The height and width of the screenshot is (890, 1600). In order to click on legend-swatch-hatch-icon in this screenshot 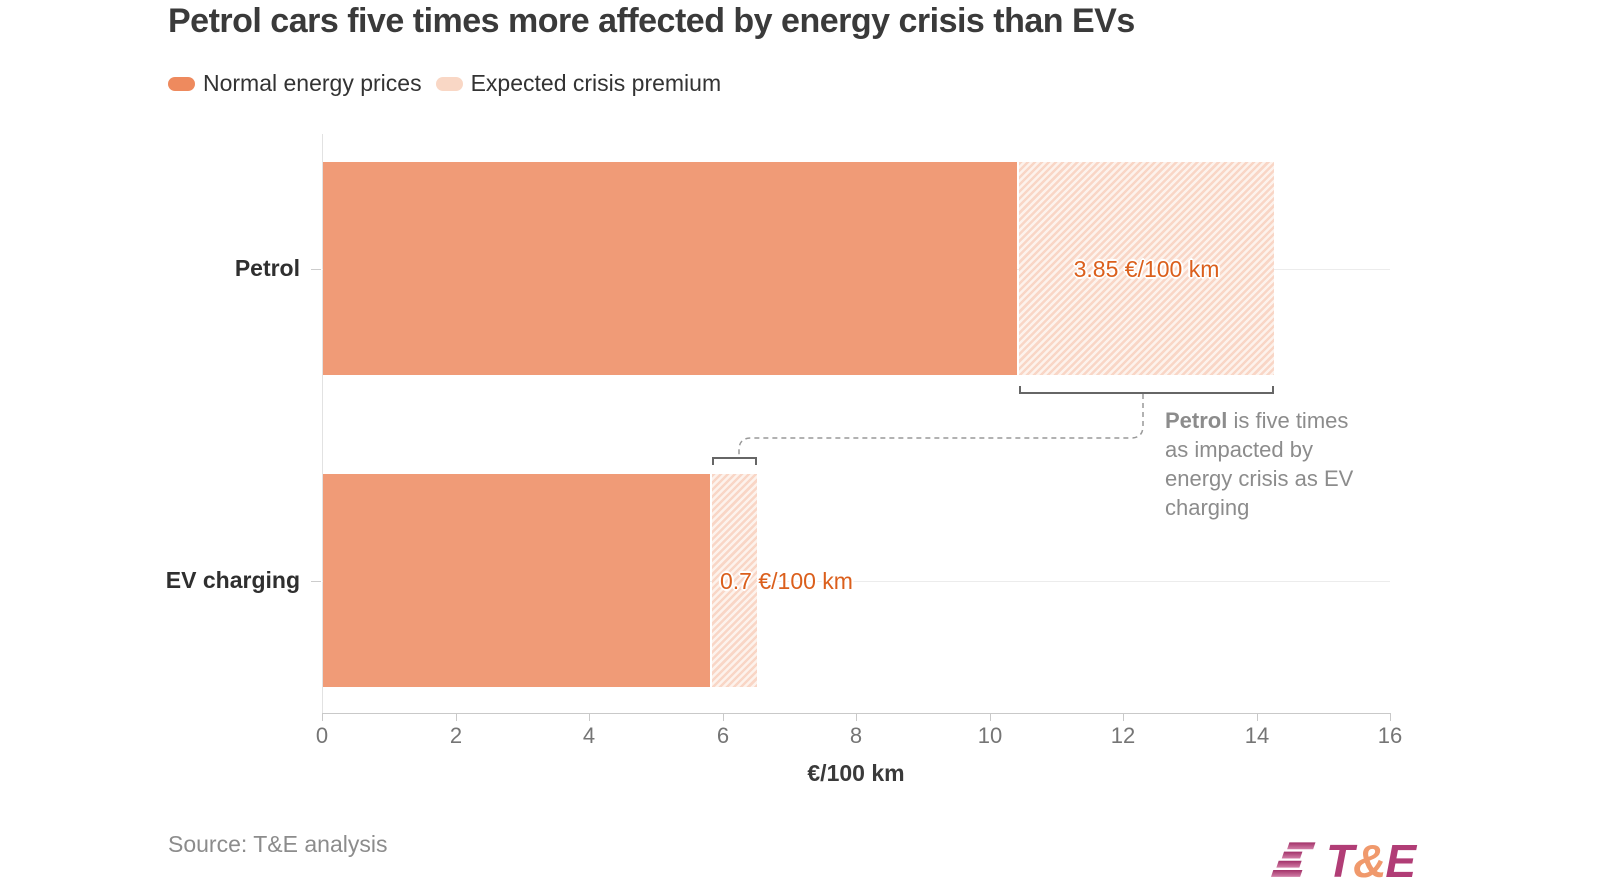, I will do `click(449, 83)`.